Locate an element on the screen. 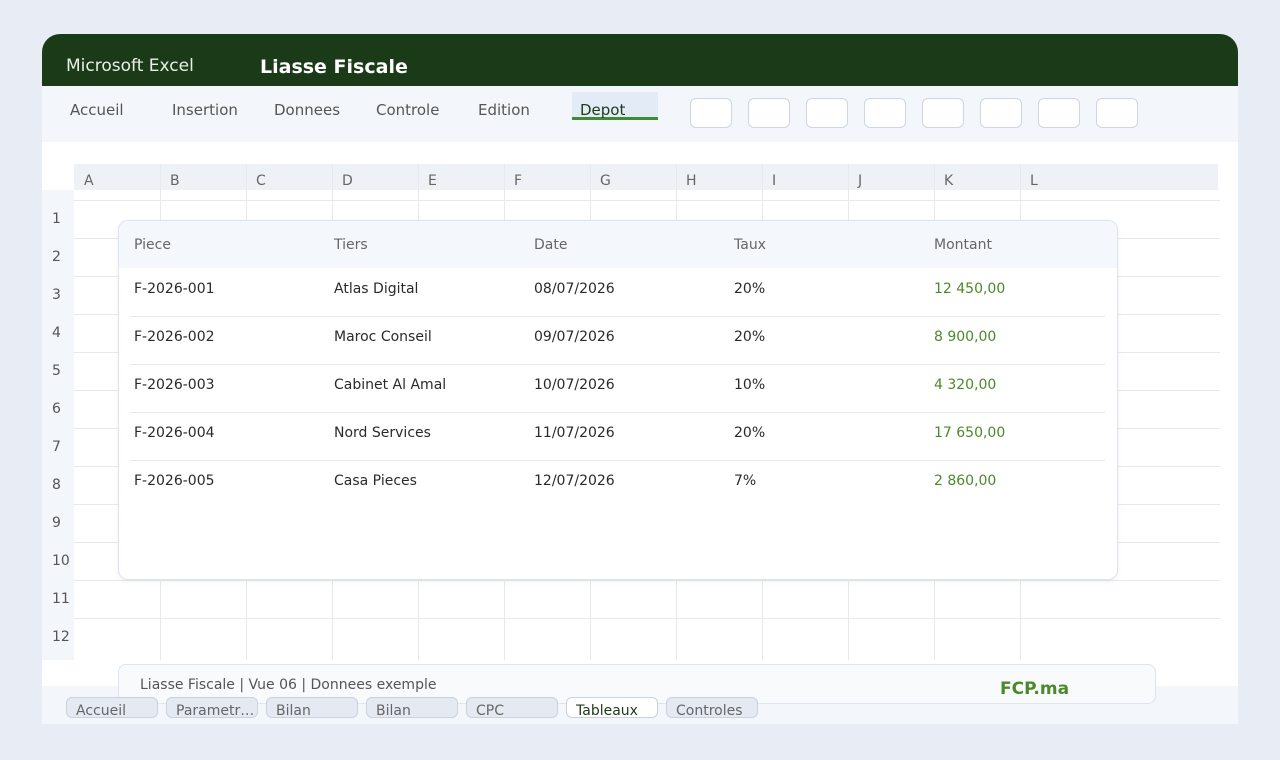  sheet-tab-label: CPC is located at coordinates (490, 710).